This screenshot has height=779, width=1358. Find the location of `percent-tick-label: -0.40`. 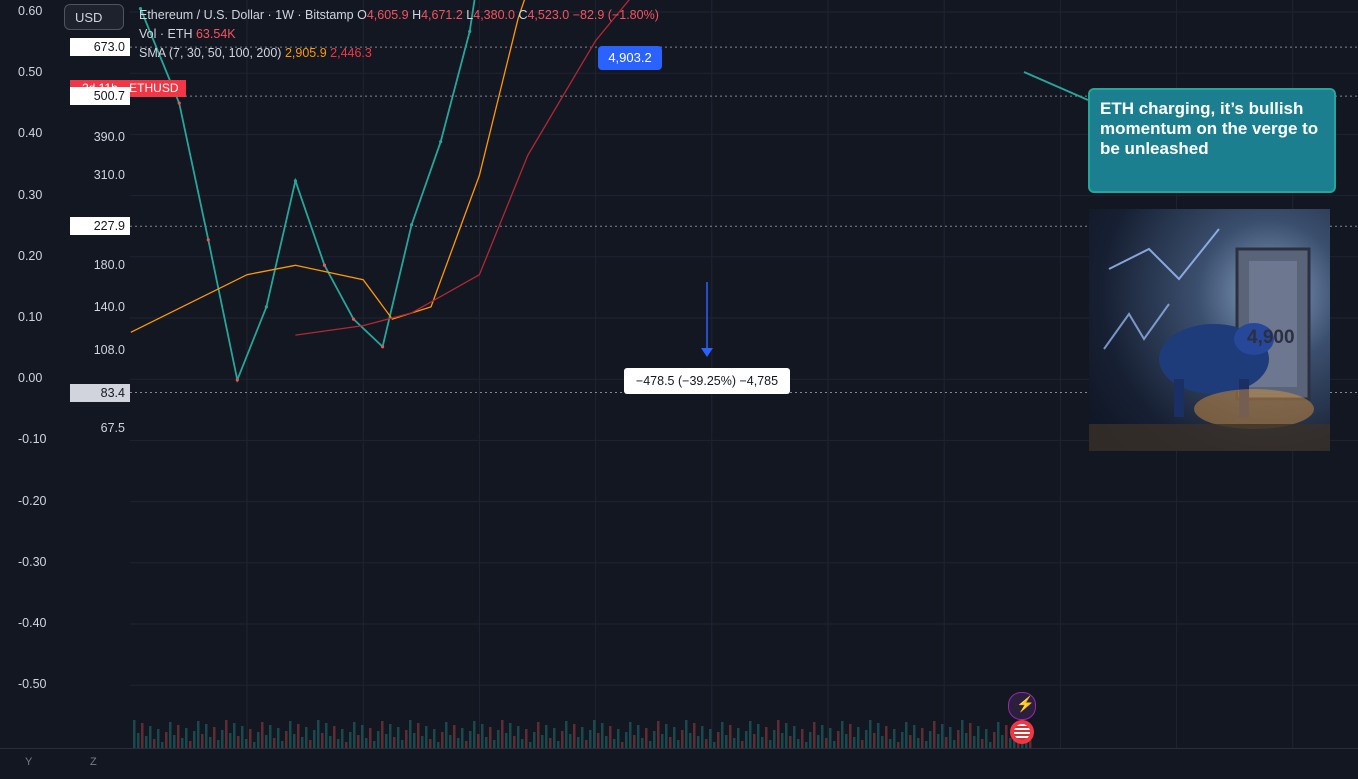

percent-tick-label: -0.40 is located at coordinates (32, 623).